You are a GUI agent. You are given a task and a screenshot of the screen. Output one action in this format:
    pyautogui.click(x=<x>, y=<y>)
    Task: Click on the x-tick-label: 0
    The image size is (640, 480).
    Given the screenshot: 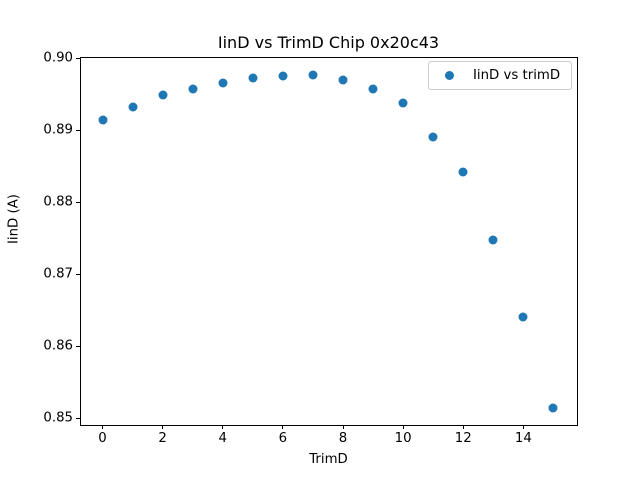 What is the action you would take?
    pyautogui.click(x=102, y=438)
    